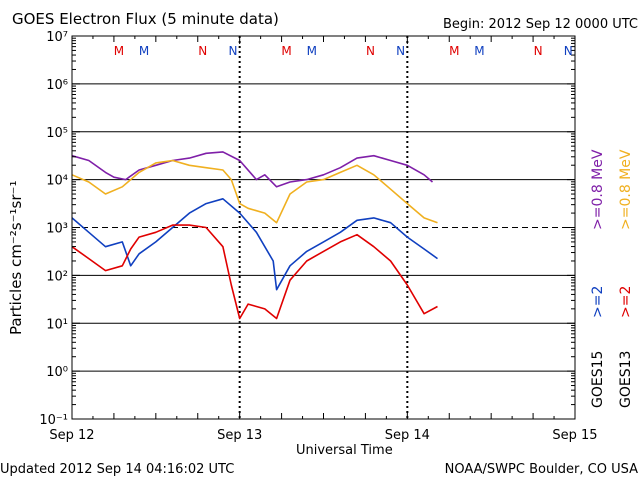 The height and width of the screenshot is (480, 640). What do you see at coordinates (612, 278) in the screenshot?
I see `right-legend: >=0.8 MeV >=0.8 MeV >=2 >=2 GOES13 GOES15` at bounding box center [612, 278].